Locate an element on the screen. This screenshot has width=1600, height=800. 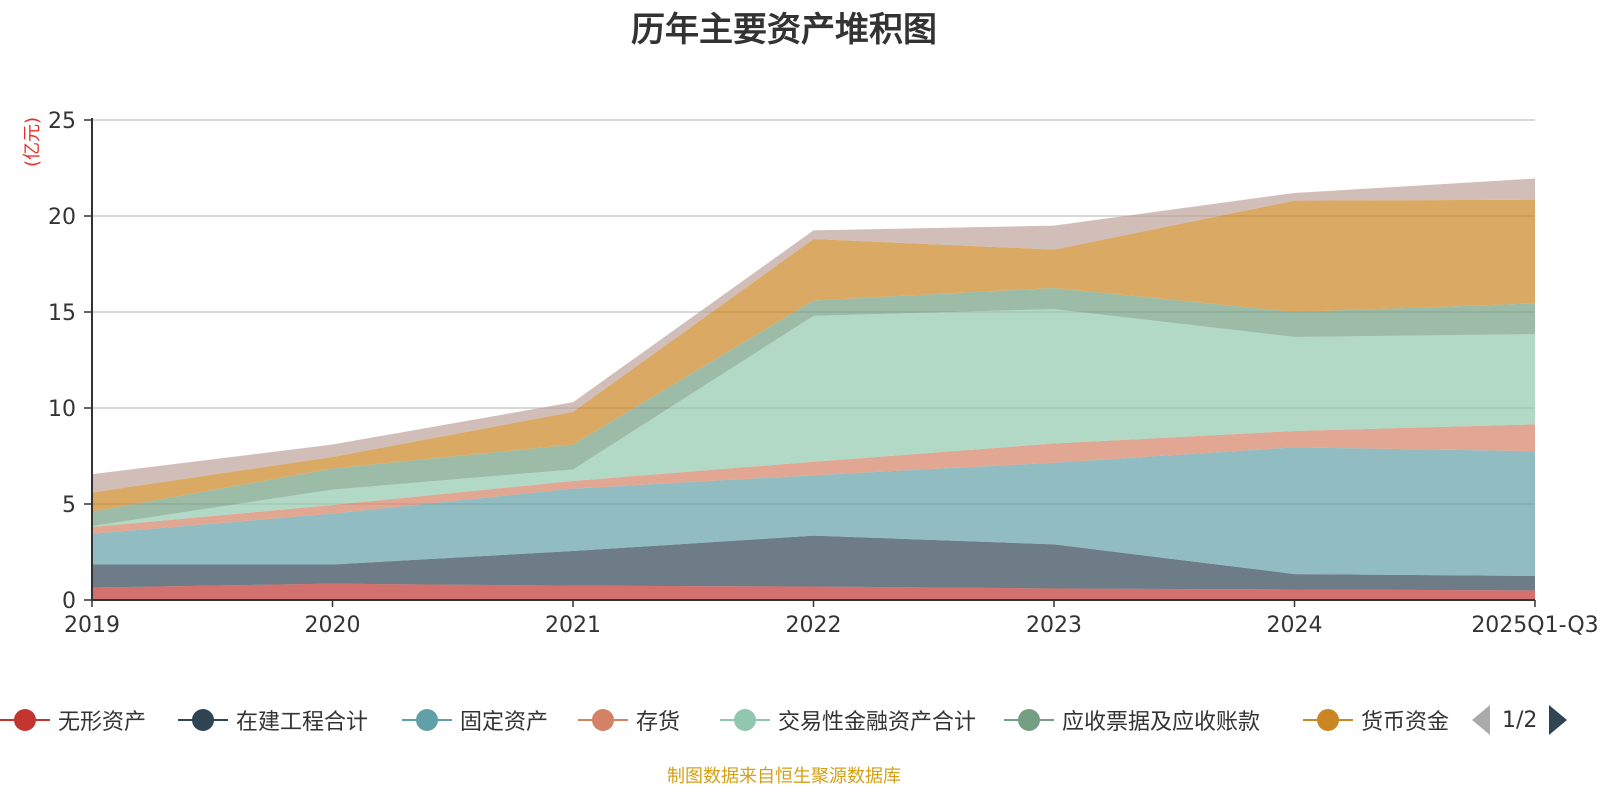
y-tick-label: 10 is located at coordinates (62, 409).